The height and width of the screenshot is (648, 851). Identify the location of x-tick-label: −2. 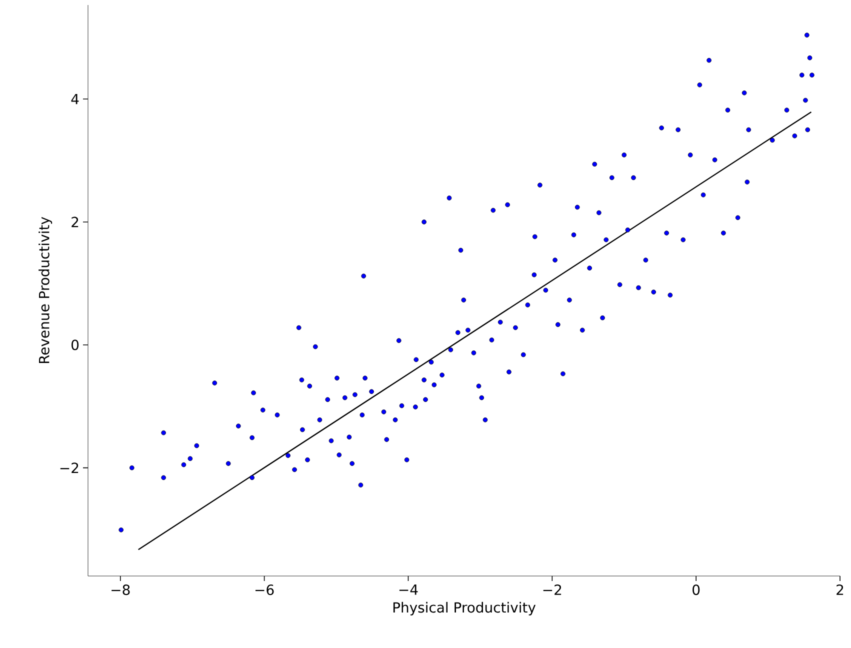
(552, 589).